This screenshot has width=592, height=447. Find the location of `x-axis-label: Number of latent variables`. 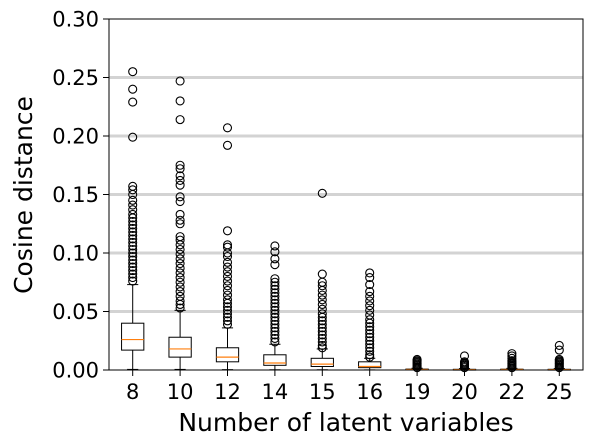

x-axis-label: Number of latent variables is located at coordinates (345, 422).